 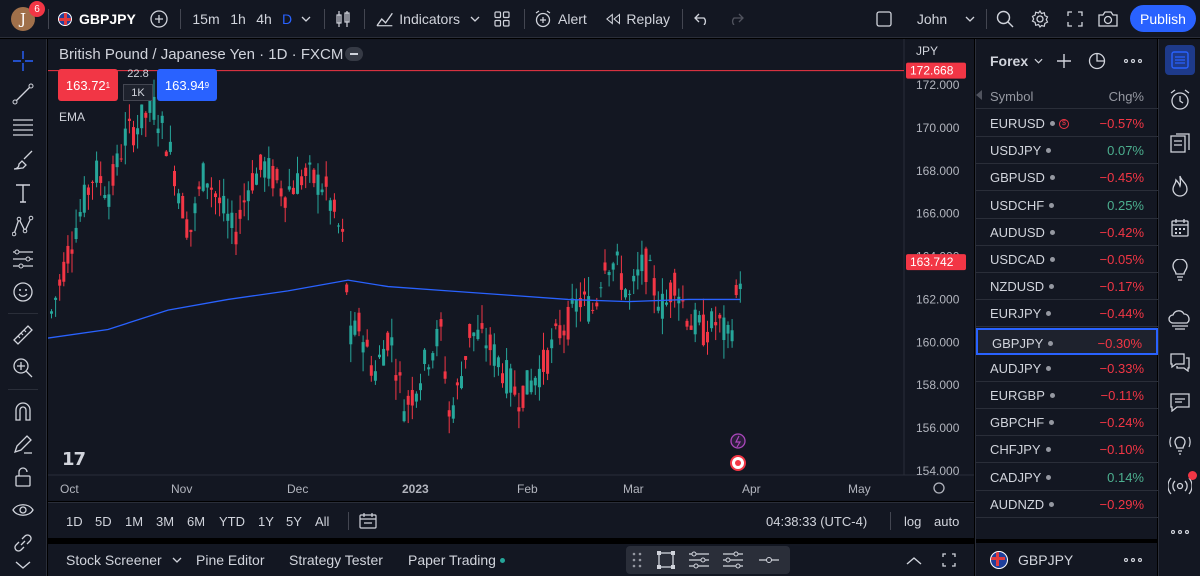 What do you see at coordinates (23, 335) in the screenshot?
I see `ruler-tool` at bounding box center [23, 335].